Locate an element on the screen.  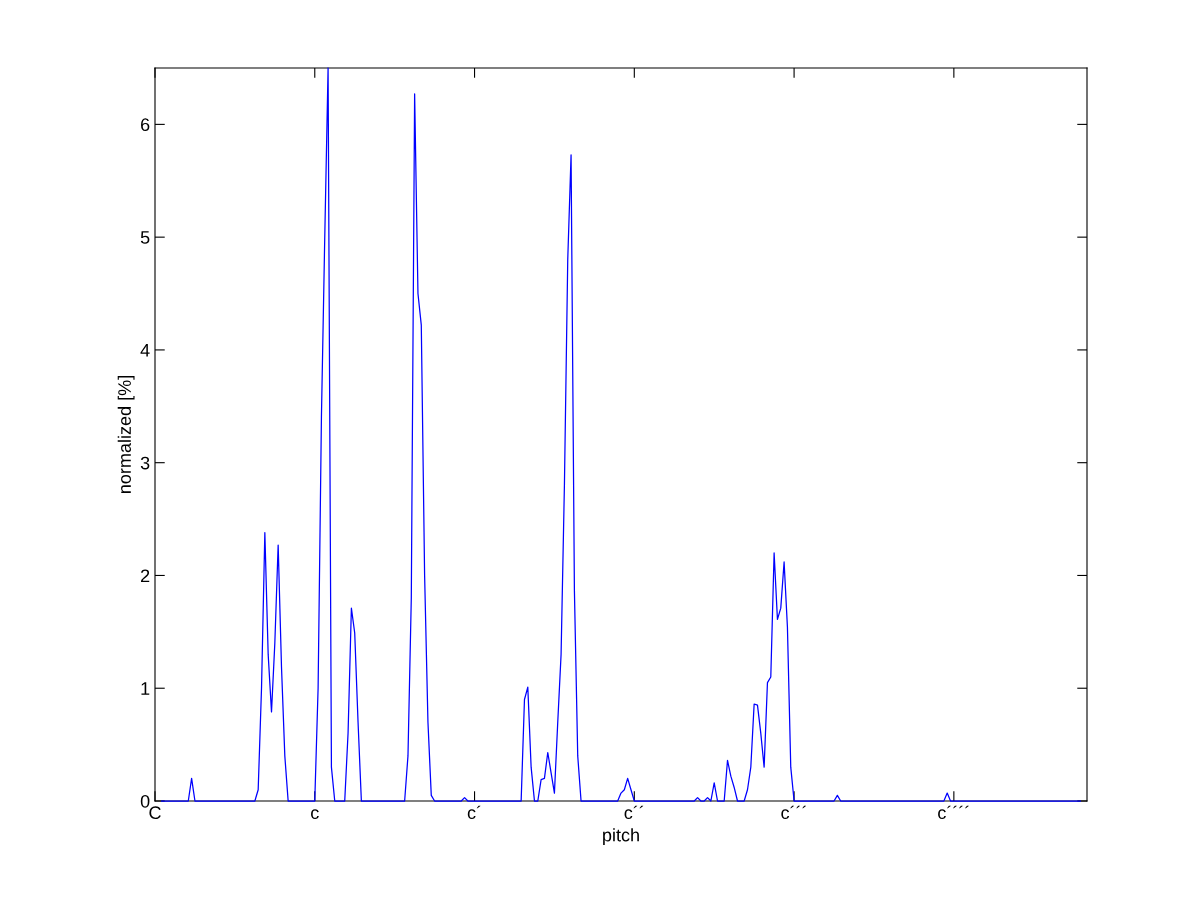
x-axis-title: pitch is located at coordinates (621, 837).